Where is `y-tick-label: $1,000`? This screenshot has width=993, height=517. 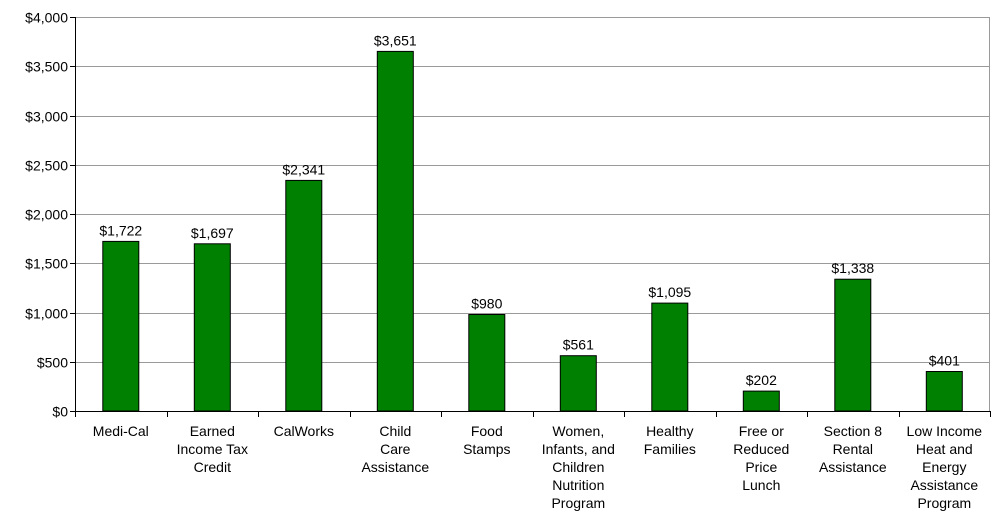 y-tick-label: $1,000 is located at coordinates (46, 314).